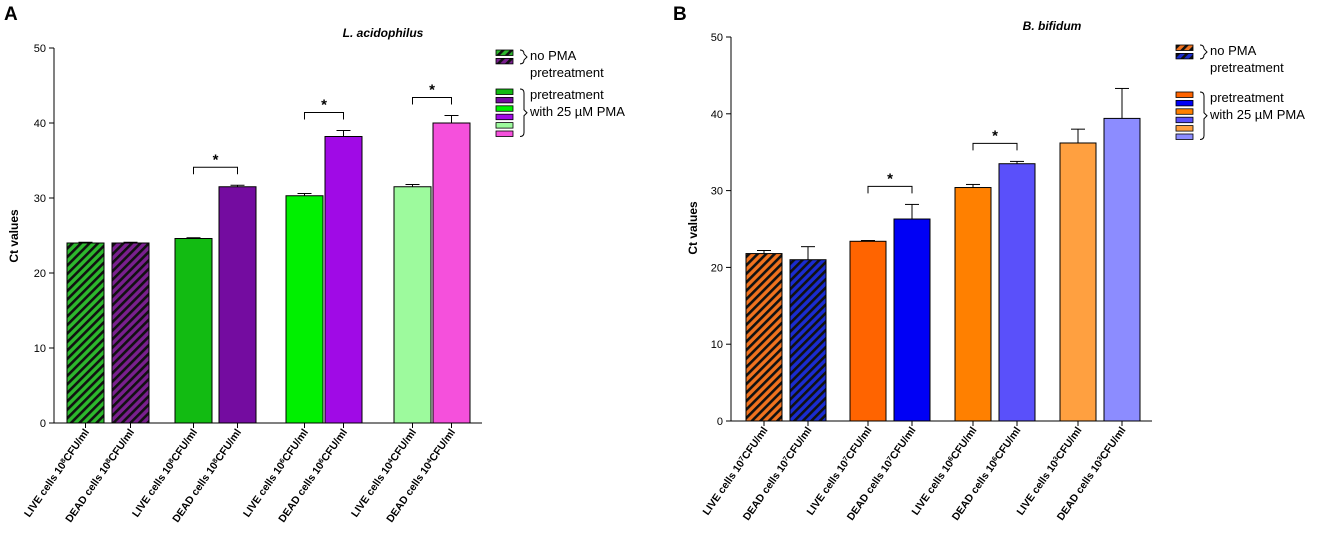  Describe the element at coordinates (313, 476) in the screenshot. I see `x-tick-label: DEAD cells 106CFU/ml` at that location.